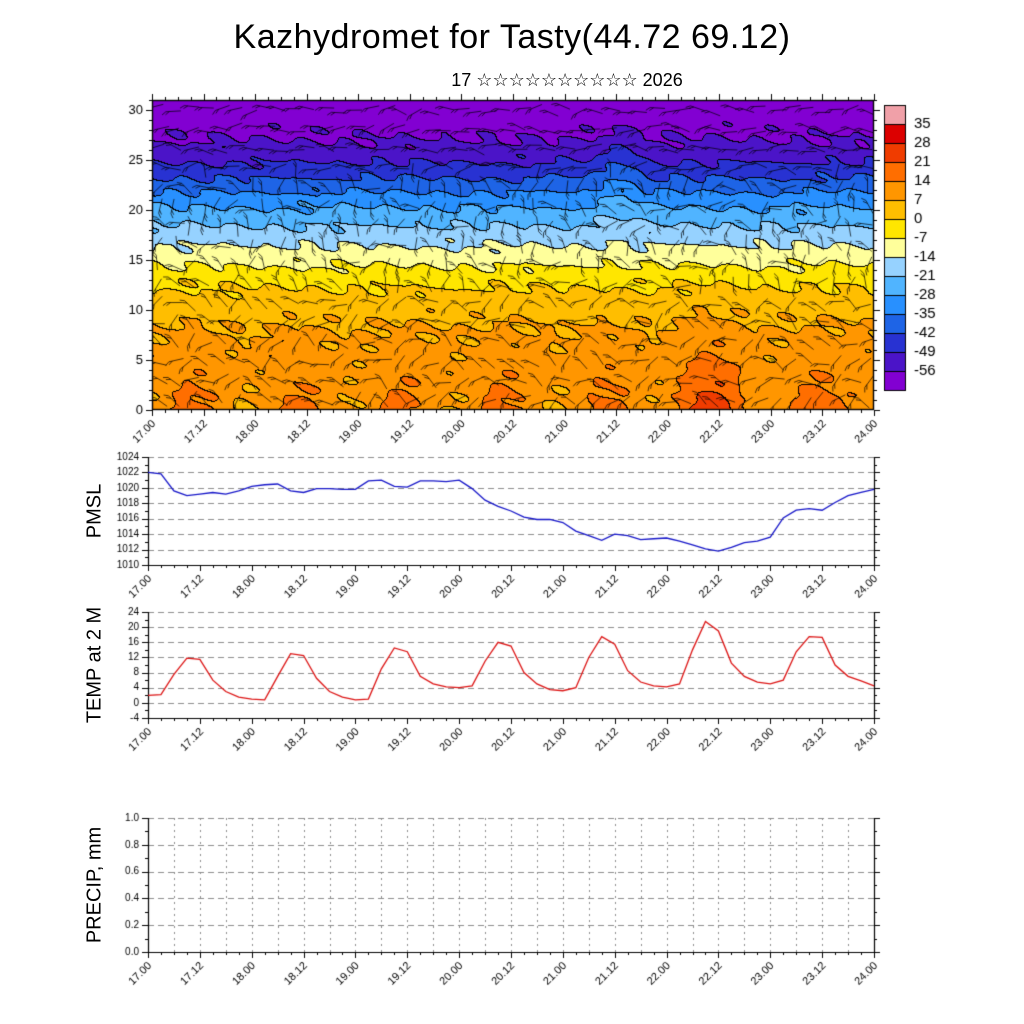 The width and height of the screenshot is (1024, 1024). What do you see at coordinates (567, 80) in the screenshot?
I see `chart-subtitle: 17 ☆☆☆☆☆☆☆☆☆☆ 2026` at bounding box center [567, 80].